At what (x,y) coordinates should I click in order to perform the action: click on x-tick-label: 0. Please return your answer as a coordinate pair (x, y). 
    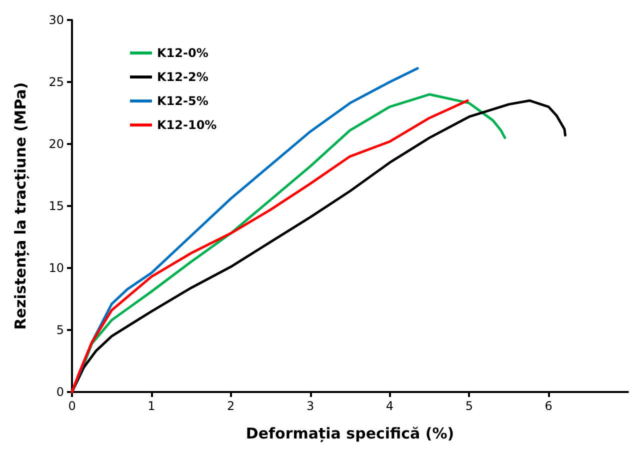
    Looking at the image, I should click on (72, 406).